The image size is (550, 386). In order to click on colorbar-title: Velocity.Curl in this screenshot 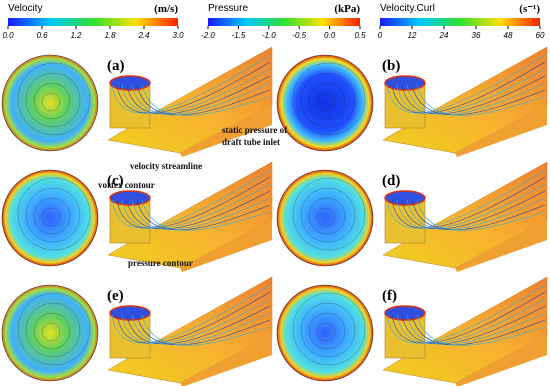, I will do `click(407, 8)`.